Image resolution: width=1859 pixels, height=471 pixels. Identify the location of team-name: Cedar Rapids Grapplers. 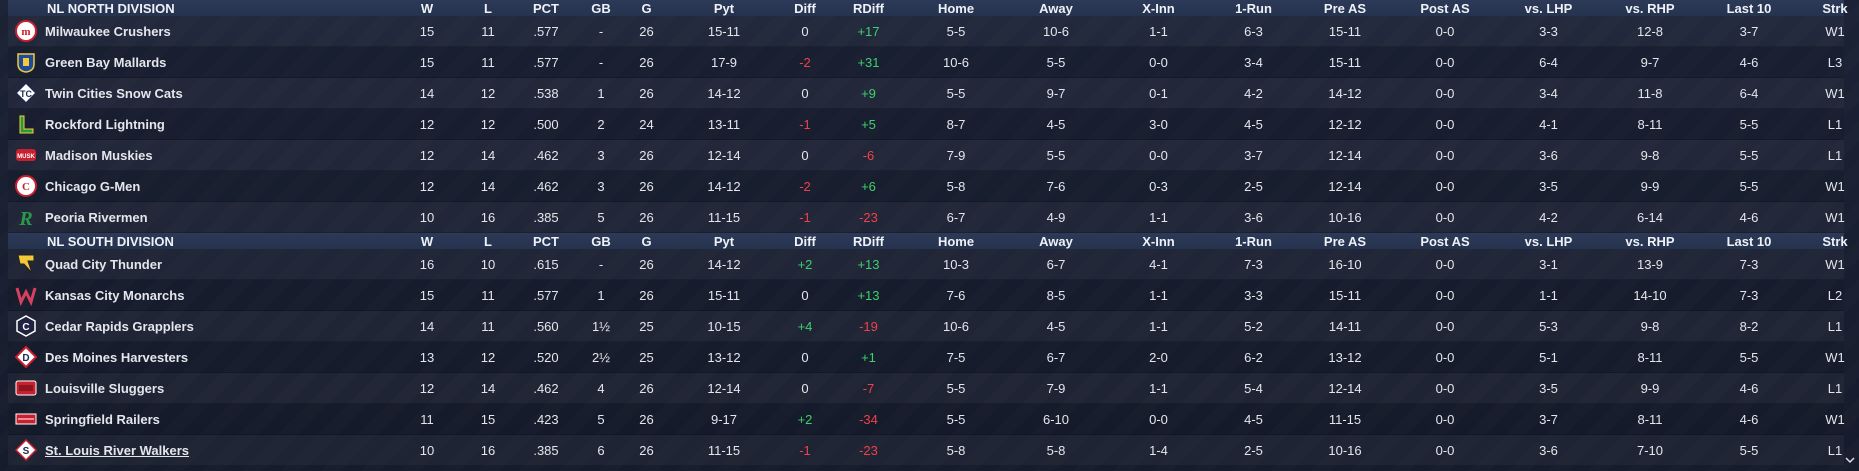
(119, 326).